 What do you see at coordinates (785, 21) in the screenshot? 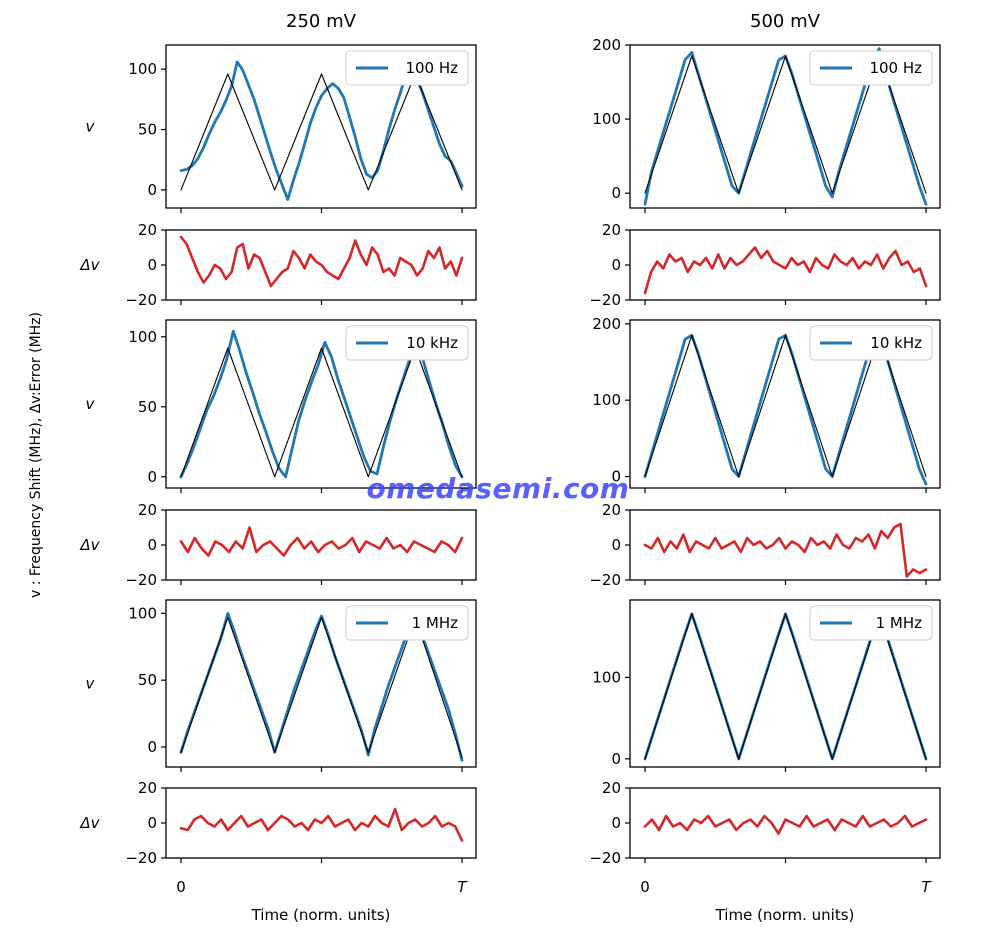
I see `column-title-500mv: 500 mV` at bounding box center [785, 21].